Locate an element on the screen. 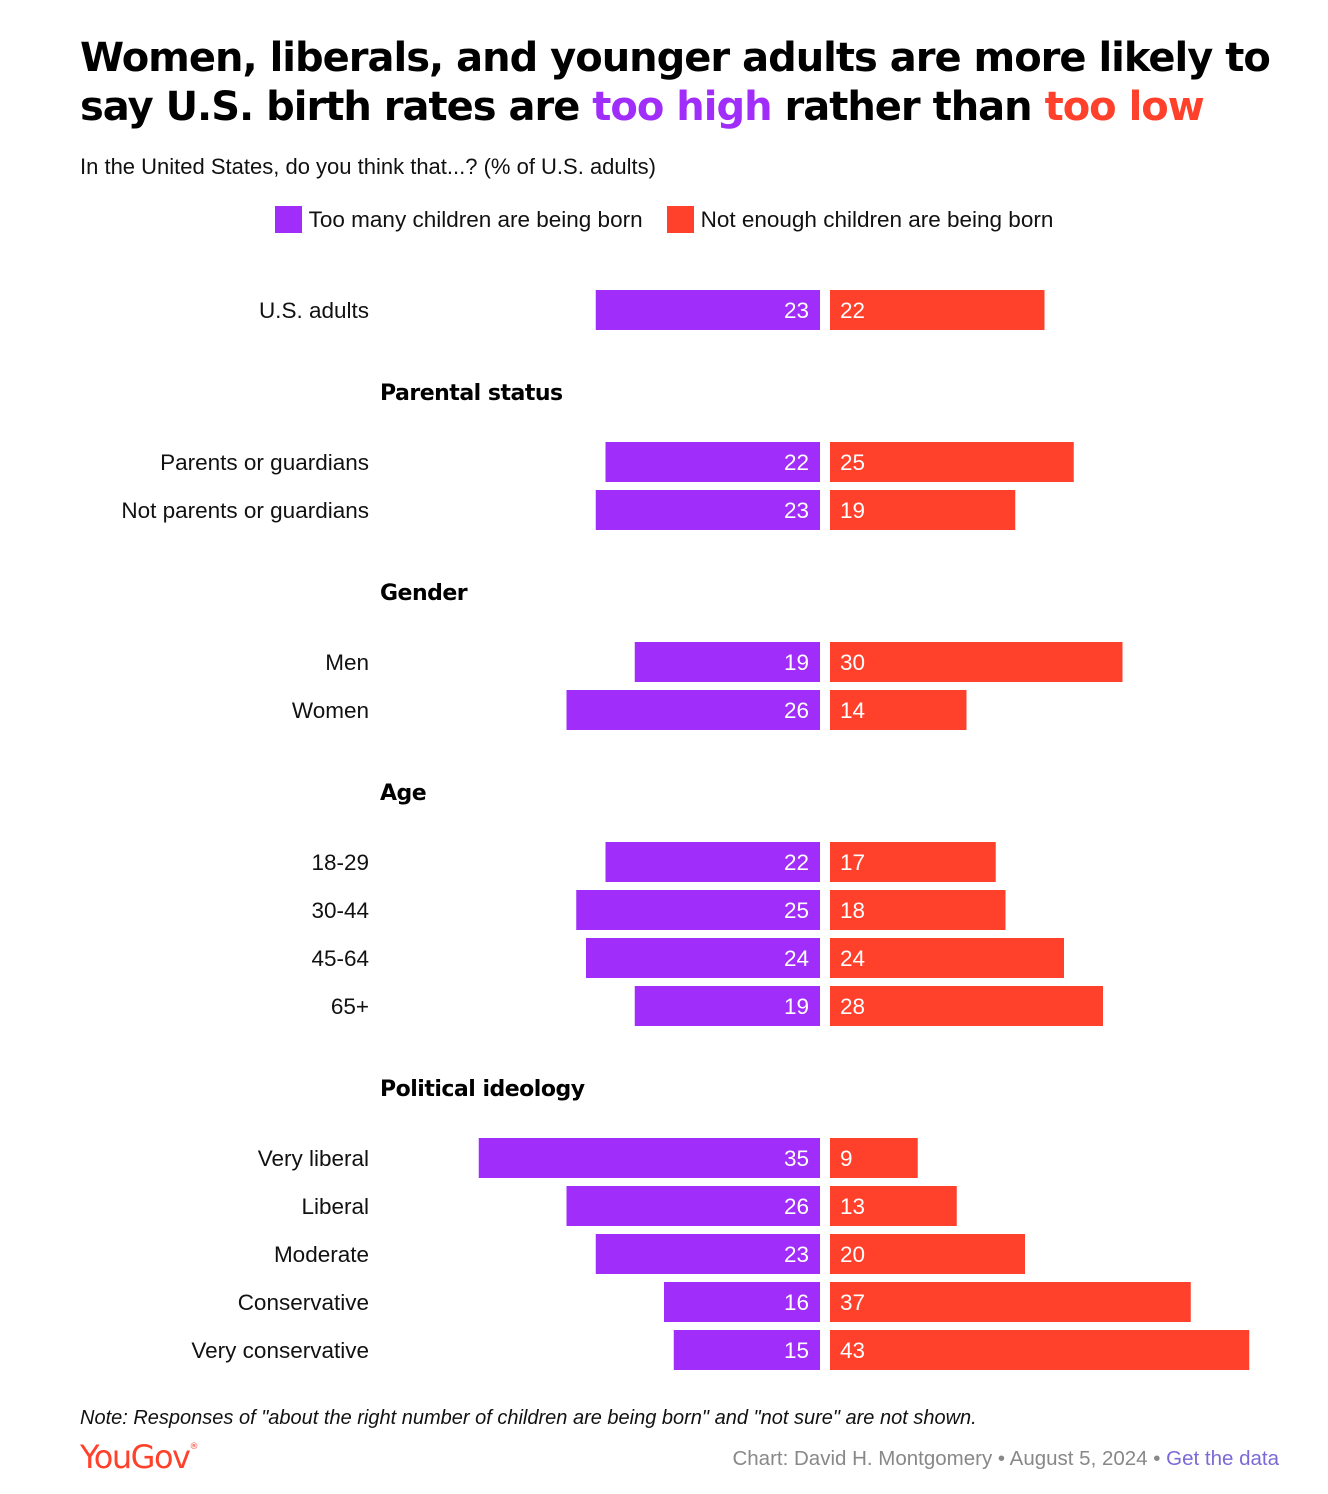 Image resolution: width=1328 pixels, height=1494 pixels. value-too-many-parents-or-guardians: 22 is located at coordinates (796, 462).